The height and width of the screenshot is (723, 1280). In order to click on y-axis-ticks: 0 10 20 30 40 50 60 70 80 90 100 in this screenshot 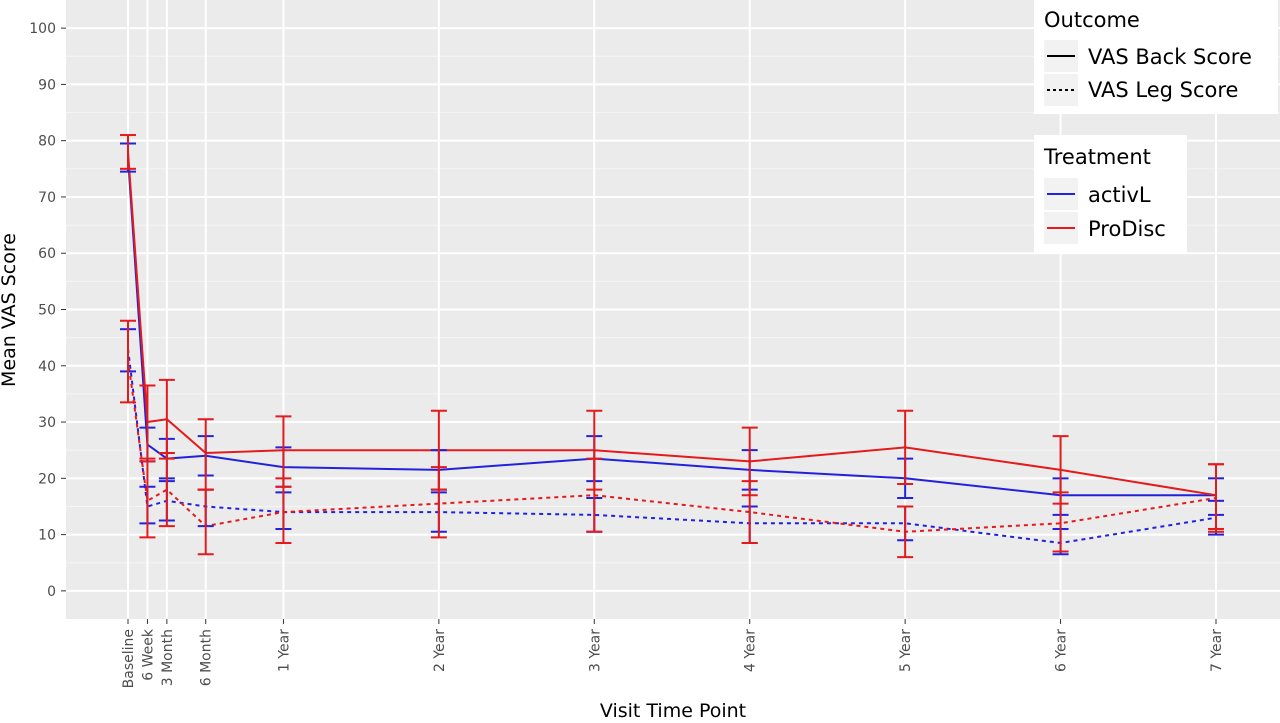, I will do `click(47, 310)`.